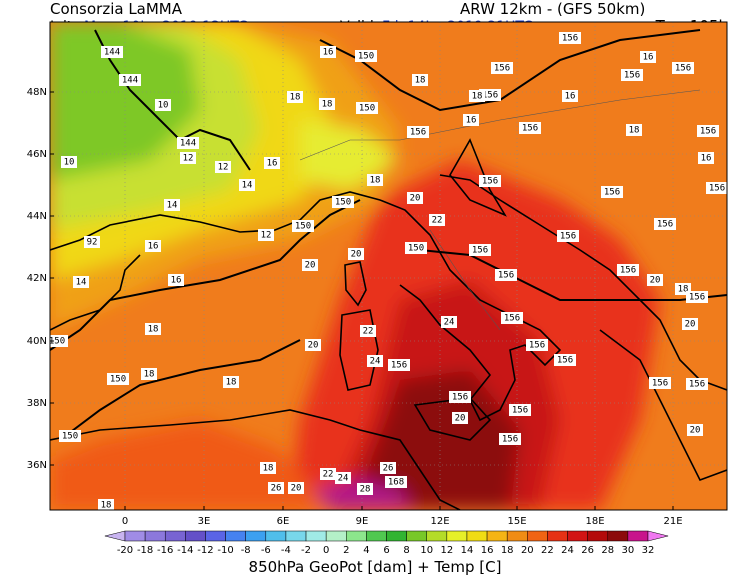  What do you see at coordinates (607, 550) in the screenshot?
I see `colorbar-label: 28` at bounding box center [607, 550].